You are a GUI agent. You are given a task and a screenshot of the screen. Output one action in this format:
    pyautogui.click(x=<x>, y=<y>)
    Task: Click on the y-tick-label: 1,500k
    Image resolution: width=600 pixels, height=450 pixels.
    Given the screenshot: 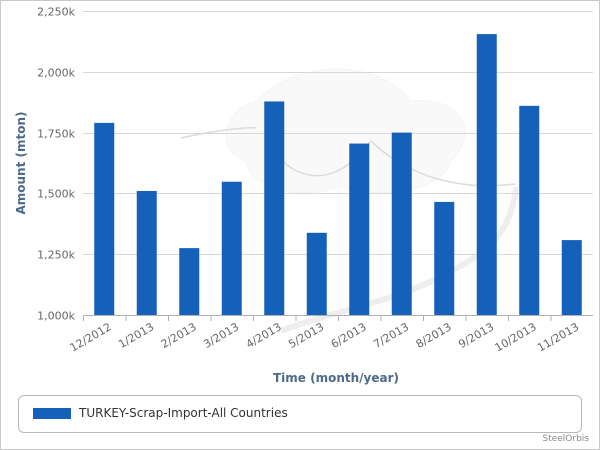 What is the action you would take?
    pyautogui.click(x=56, y=194)
    